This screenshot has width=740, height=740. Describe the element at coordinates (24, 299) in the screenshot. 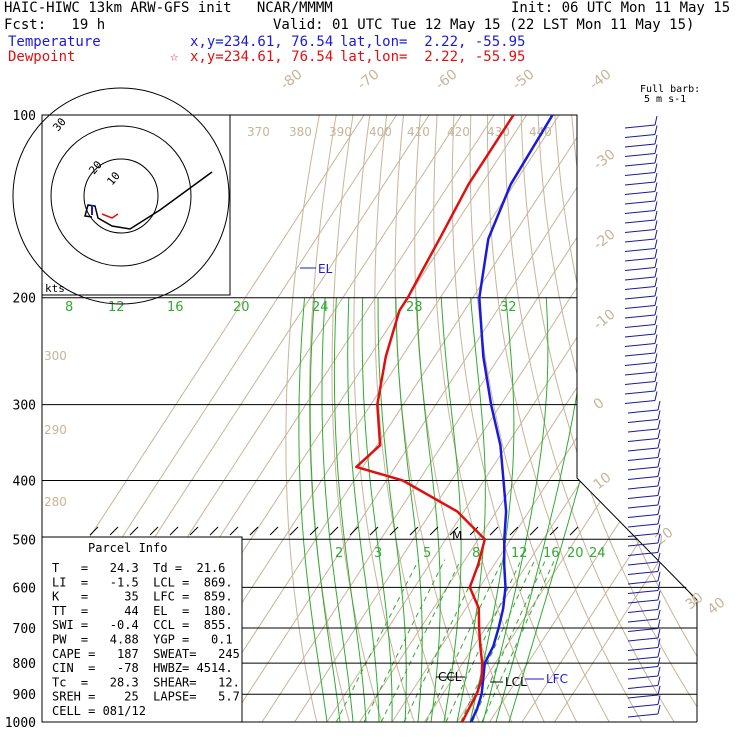

I see `pressure-label: 200` at that location.